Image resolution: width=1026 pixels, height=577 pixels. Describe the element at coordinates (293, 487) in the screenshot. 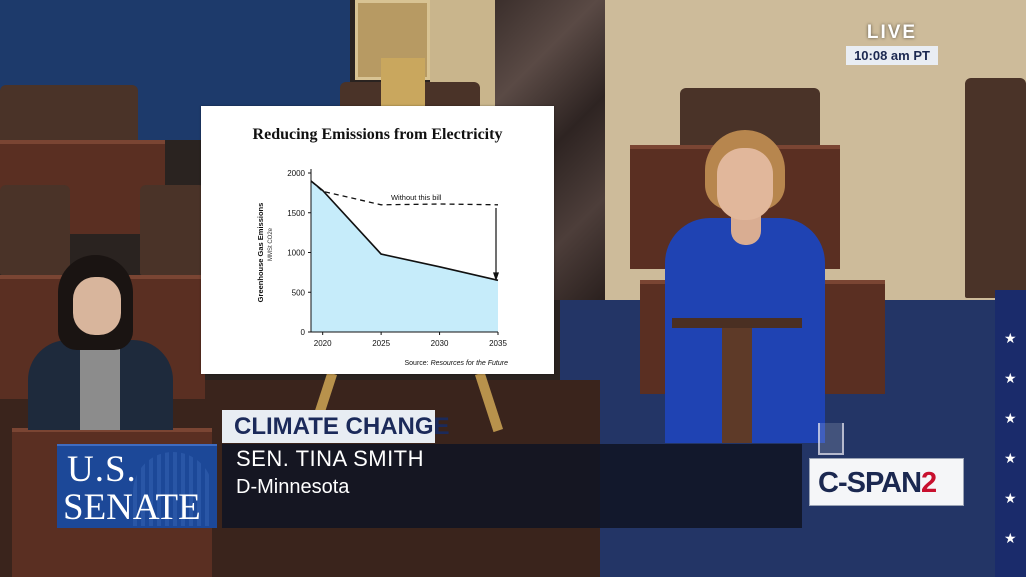

I see `speaker-party: D-Minnesota` at that location.